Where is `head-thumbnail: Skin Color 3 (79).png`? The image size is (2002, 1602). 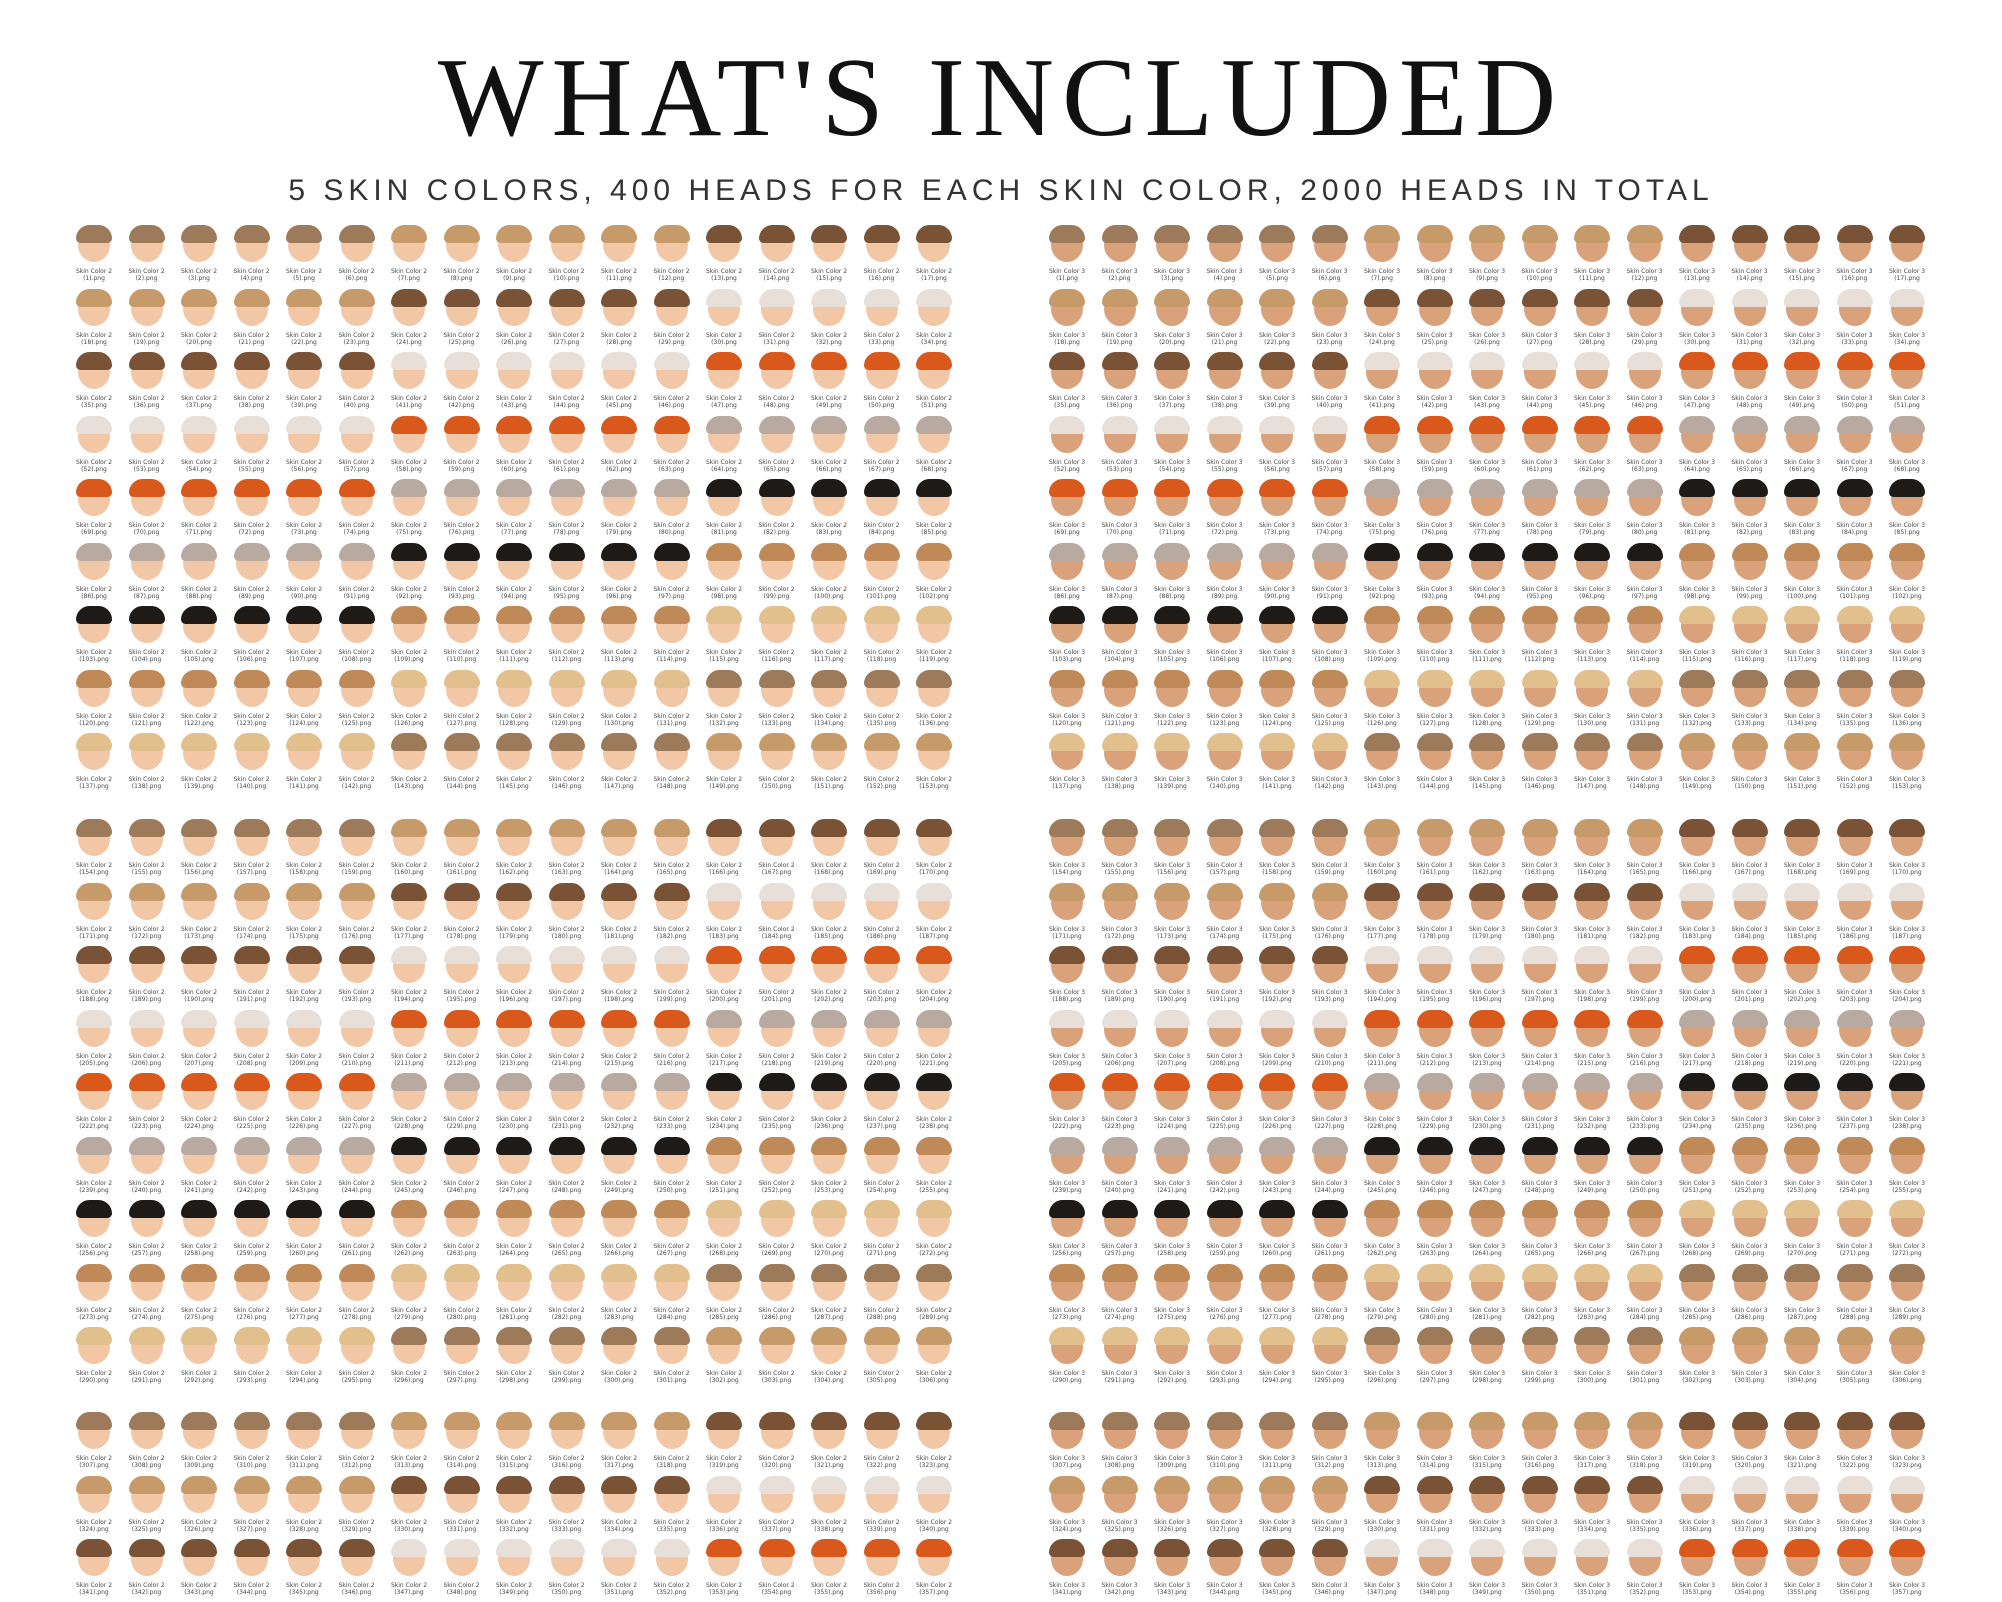 head-thumbnail: Skin Color 3 (79).png is located at coordinates (1592, 510).